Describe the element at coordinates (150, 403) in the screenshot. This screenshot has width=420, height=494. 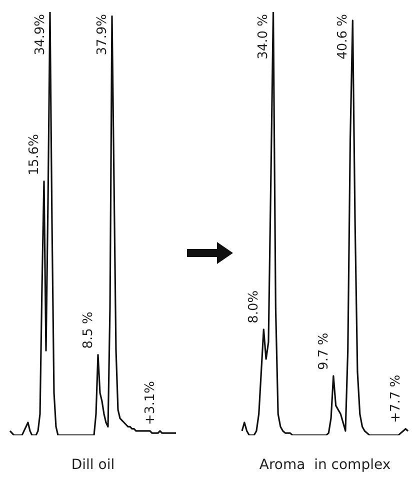
I see `annotation: +3.1%` at that location.